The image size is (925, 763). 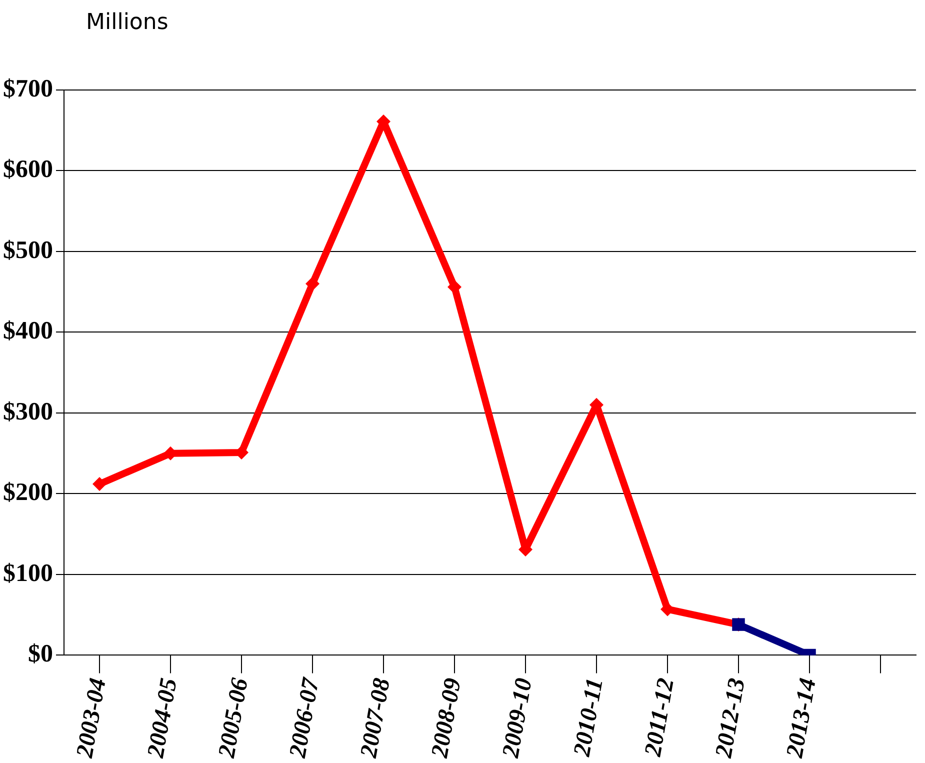 I want to click on x-tick-label: 2007-08, so click(x=376, y=718).